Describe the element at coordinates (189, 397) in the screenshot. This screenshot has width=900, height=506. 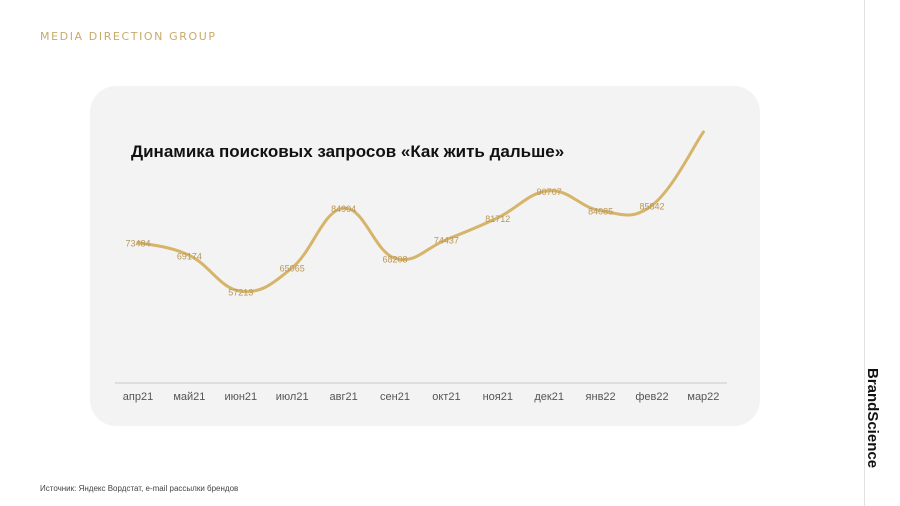
I see `x-tick-label: май21` at that location.